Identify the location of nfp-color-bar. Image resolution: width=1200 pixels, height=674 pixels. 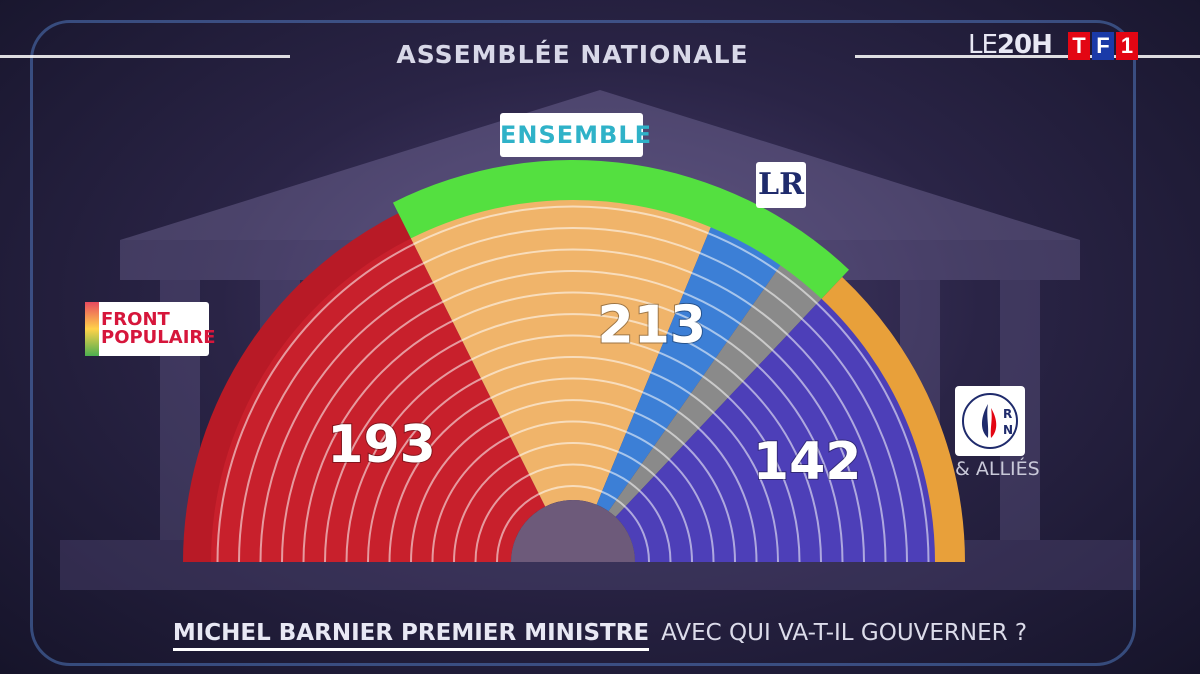
(92, 329).